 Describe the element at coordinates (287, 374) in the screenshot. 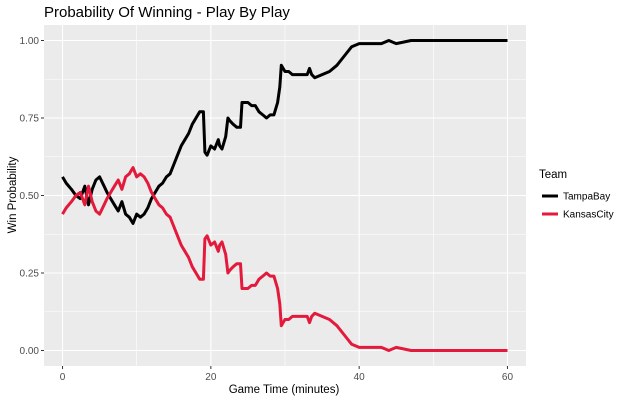

I see `x-axis: 0 20 40 60` at that location.